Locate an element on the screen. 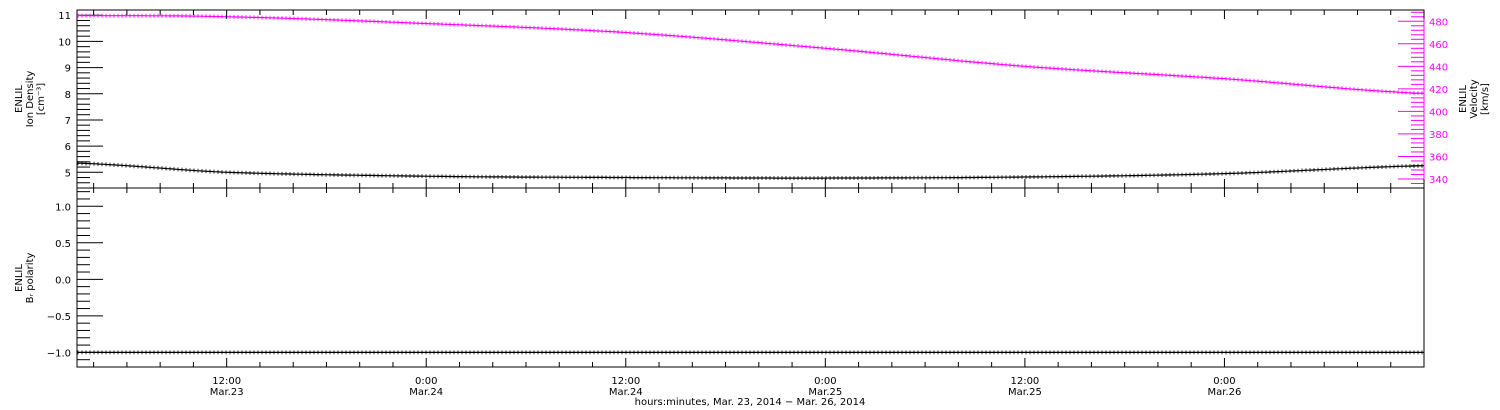 This screenshot has width=1500, height=410. velocity-tick-label: 440 is located at coordinates (1438, 67).